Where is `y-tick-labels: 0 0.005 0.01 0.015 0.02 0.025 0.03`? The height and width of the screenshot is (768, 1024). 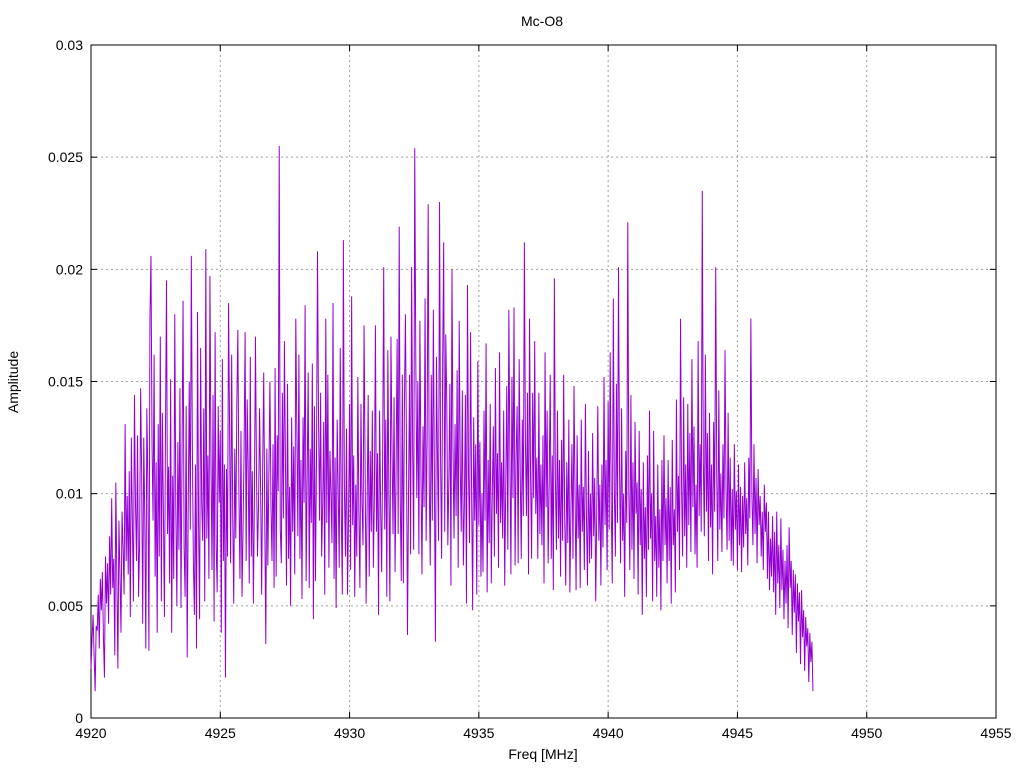
y-tick-labels: 0 0.005 0.01 0.015 0.02 0.025 0.03 is located at coordinates (65, 381).